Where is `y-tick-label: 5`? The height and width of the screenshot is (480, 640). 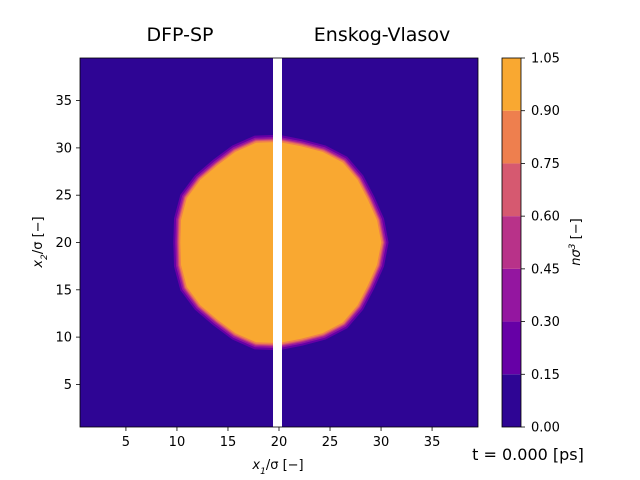 y-tick-label: 5 is located at coordinates (68, 385).